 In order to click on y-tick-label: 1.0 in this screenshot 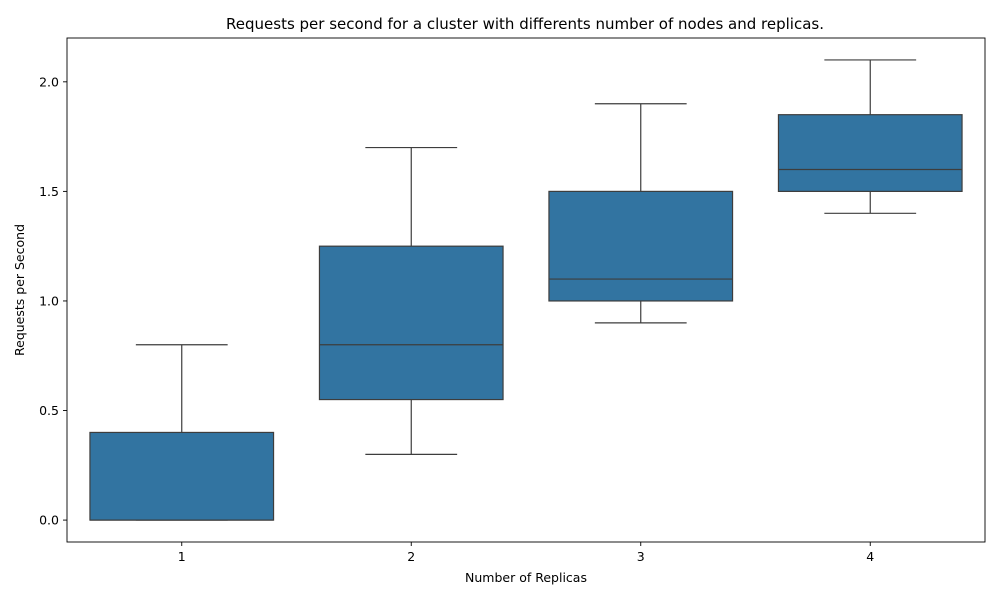, I will do `click(49, 300)`.